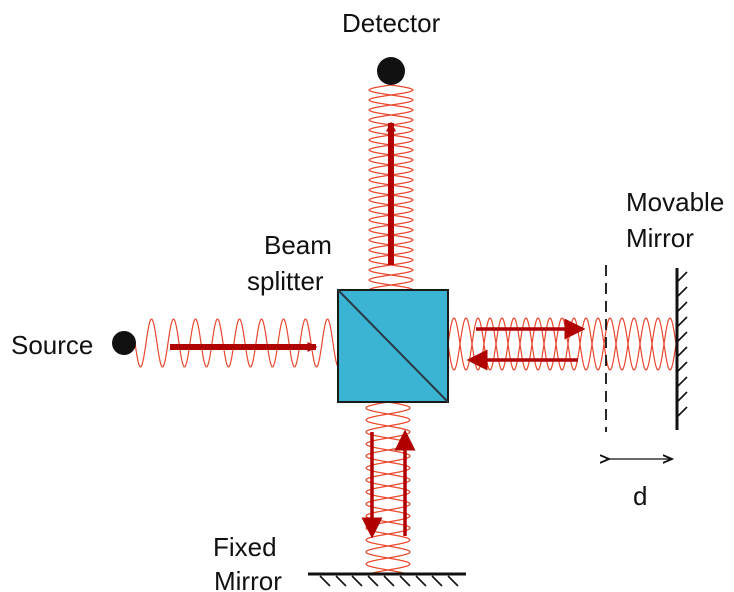 The image size is (734, 592). I want to click on source-point, so click(124, 343).